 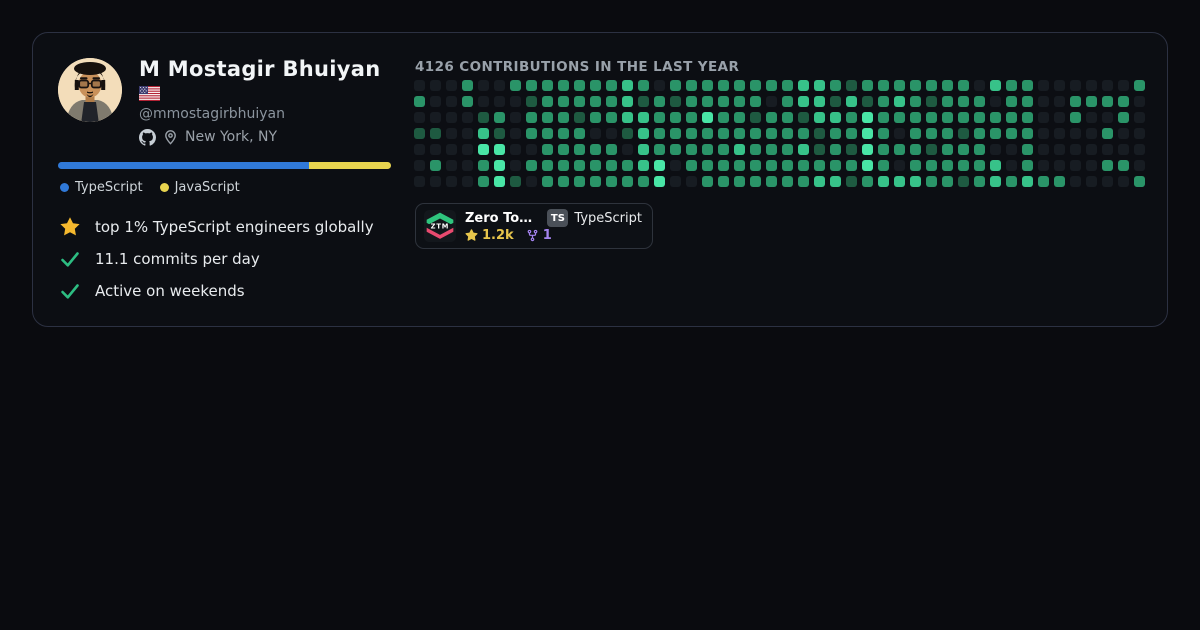 What do you see at coordinates (534, 226) in the screenshot?
I see `pinned-repo-card: ZTM Zero To… TS TypeScript 1.2k 1` at bounding box center [534, 226].